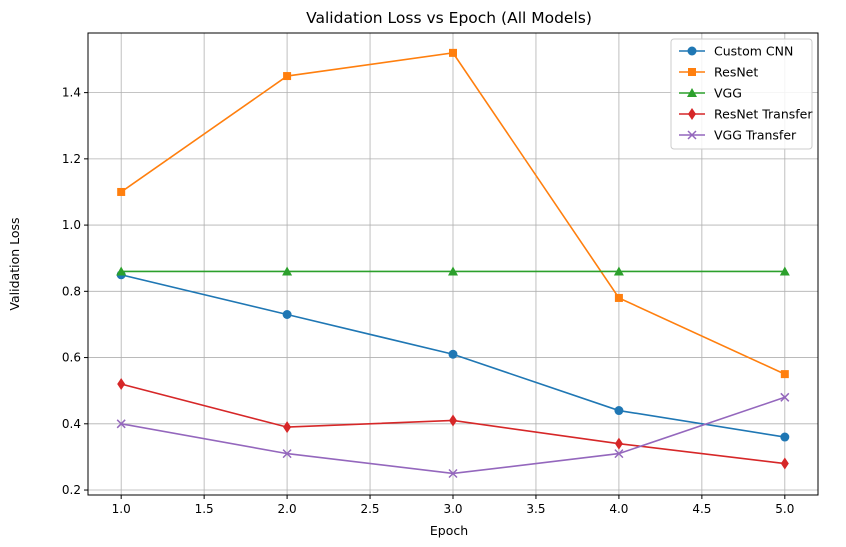 Image resolution: width=846 pixels, height=547 pixels. I want to click on x-tick-label: 1.5, so click(204, 509).